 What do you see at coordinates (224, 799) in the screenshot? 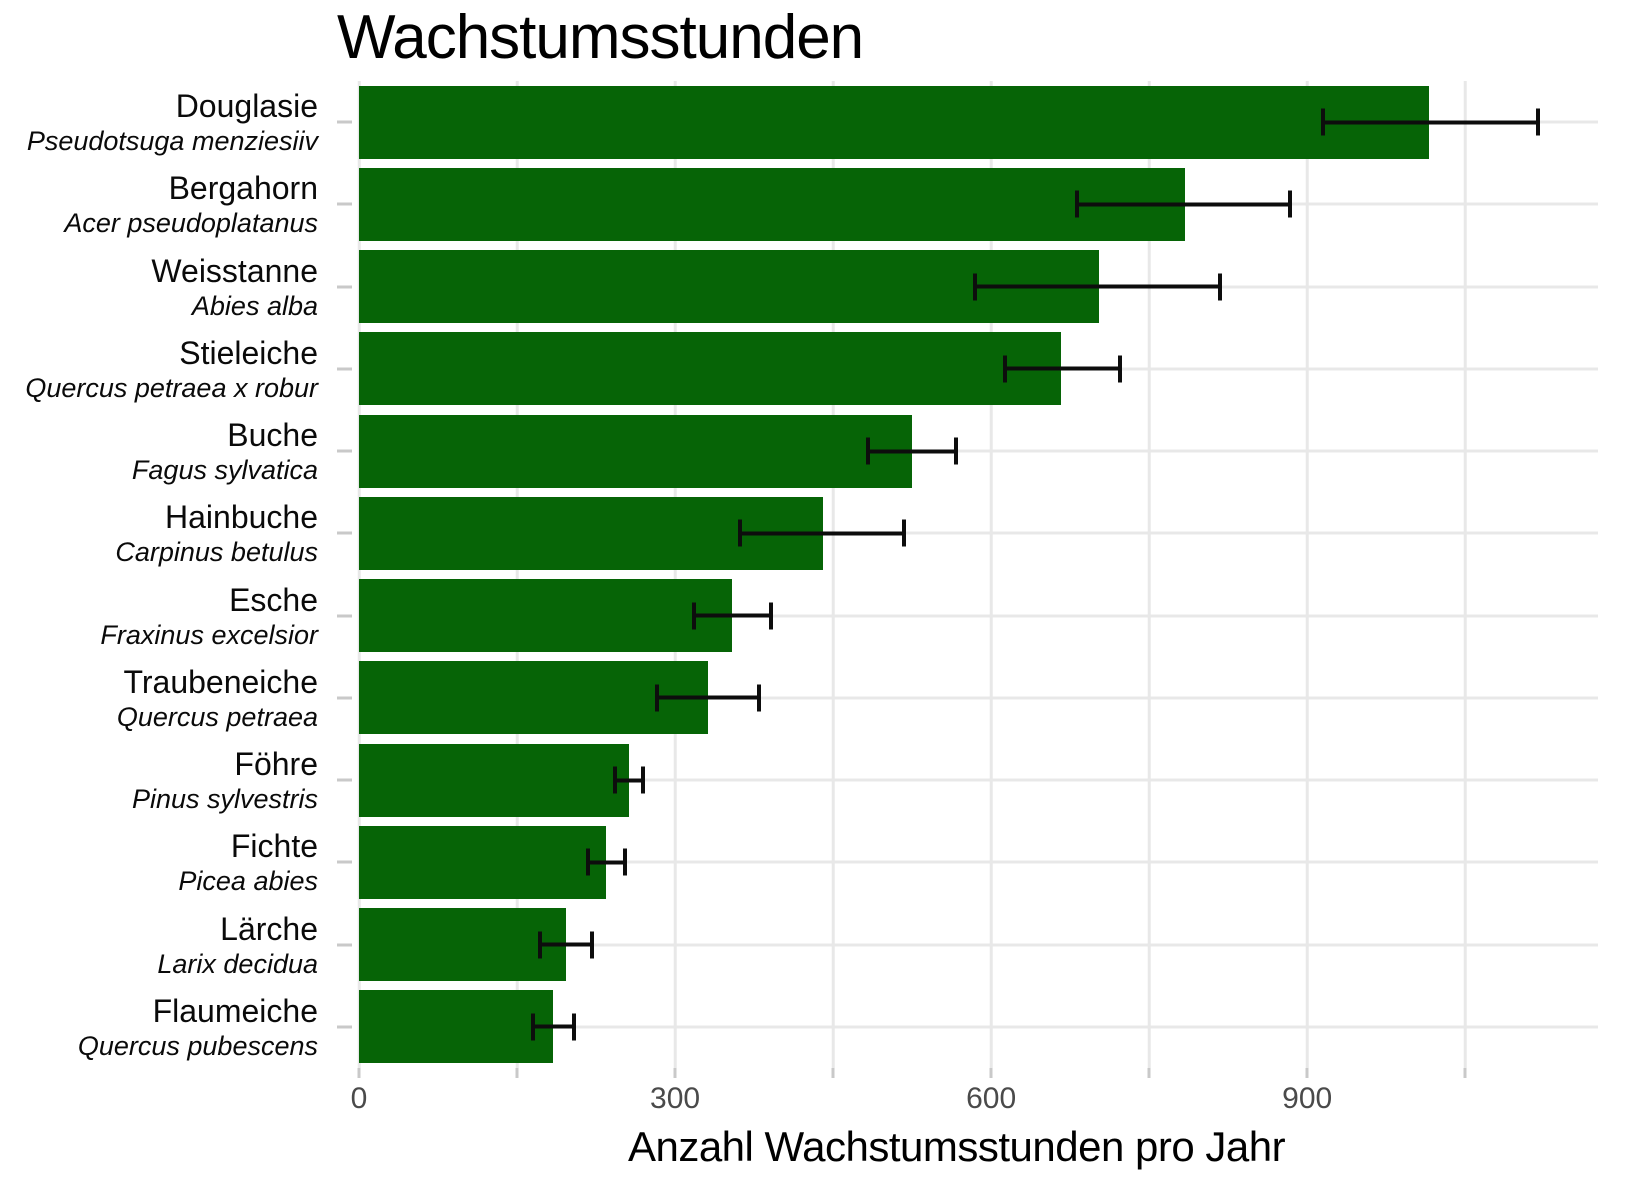
I see `category-latin-name: Pinus sylvestris` at bounding box center [224, 799].